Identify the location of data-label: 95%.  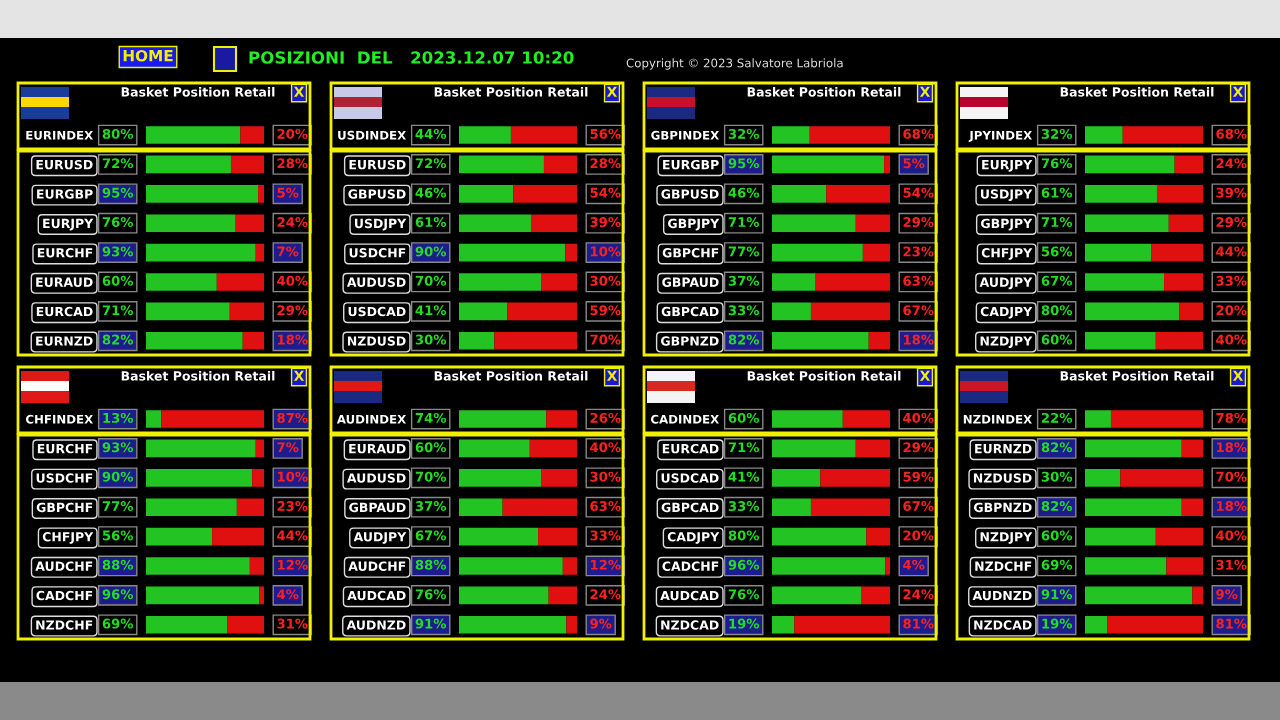
(118, 192).